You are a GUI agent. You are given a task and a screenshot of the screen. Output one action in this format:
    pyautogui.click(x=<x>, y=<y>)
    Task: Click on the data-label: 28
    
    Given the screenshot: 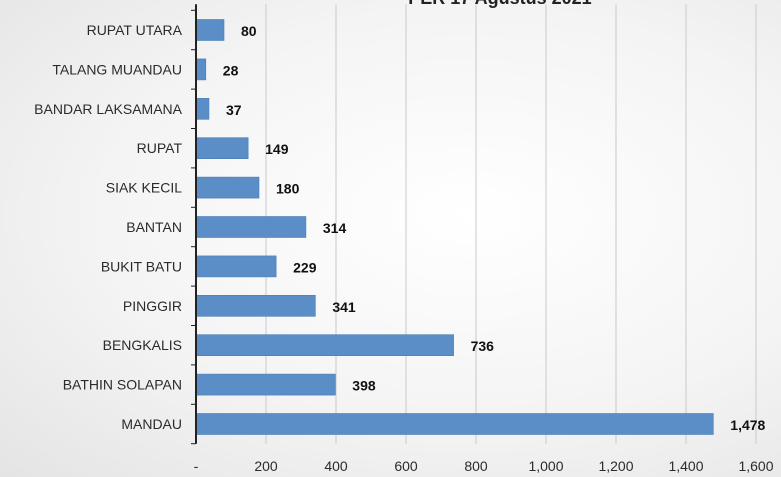 What is the action you would take?
    pyautogui.click(x=231, y=70)
    